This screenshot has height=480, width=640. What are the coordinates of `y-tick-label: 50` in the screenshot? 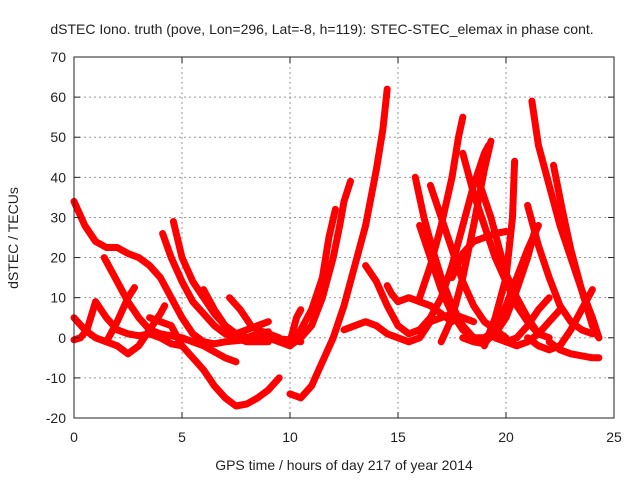 It's located at (58, 137).